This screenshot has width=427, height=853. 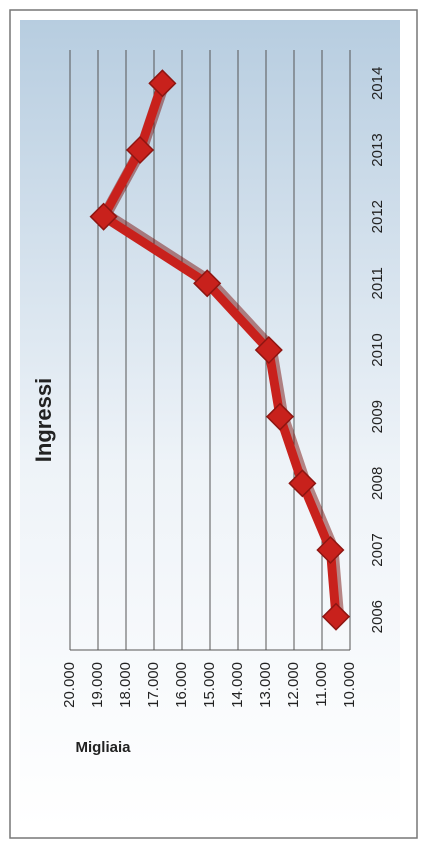 What do you see at coordinates (377, 483) in the screenshot?
I see `x-tick-label: 2008` at bounding box center [377, 483].